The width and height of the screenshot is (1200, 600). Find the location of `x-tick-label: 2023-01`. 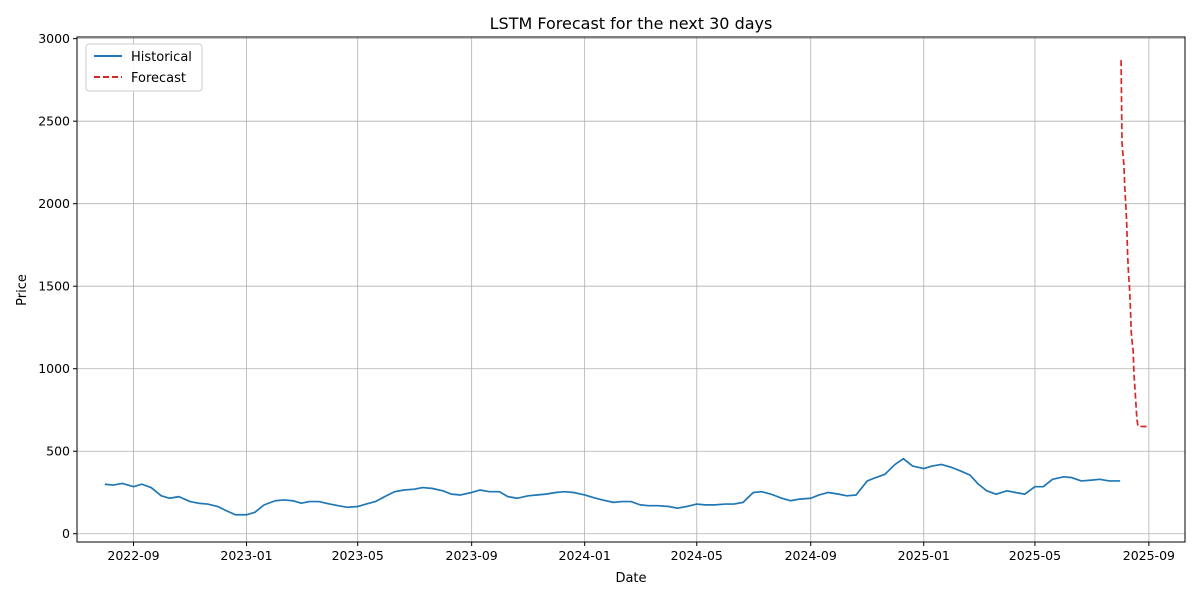

x-tick-label: 2023-01 is located at coordinates (246, 555).